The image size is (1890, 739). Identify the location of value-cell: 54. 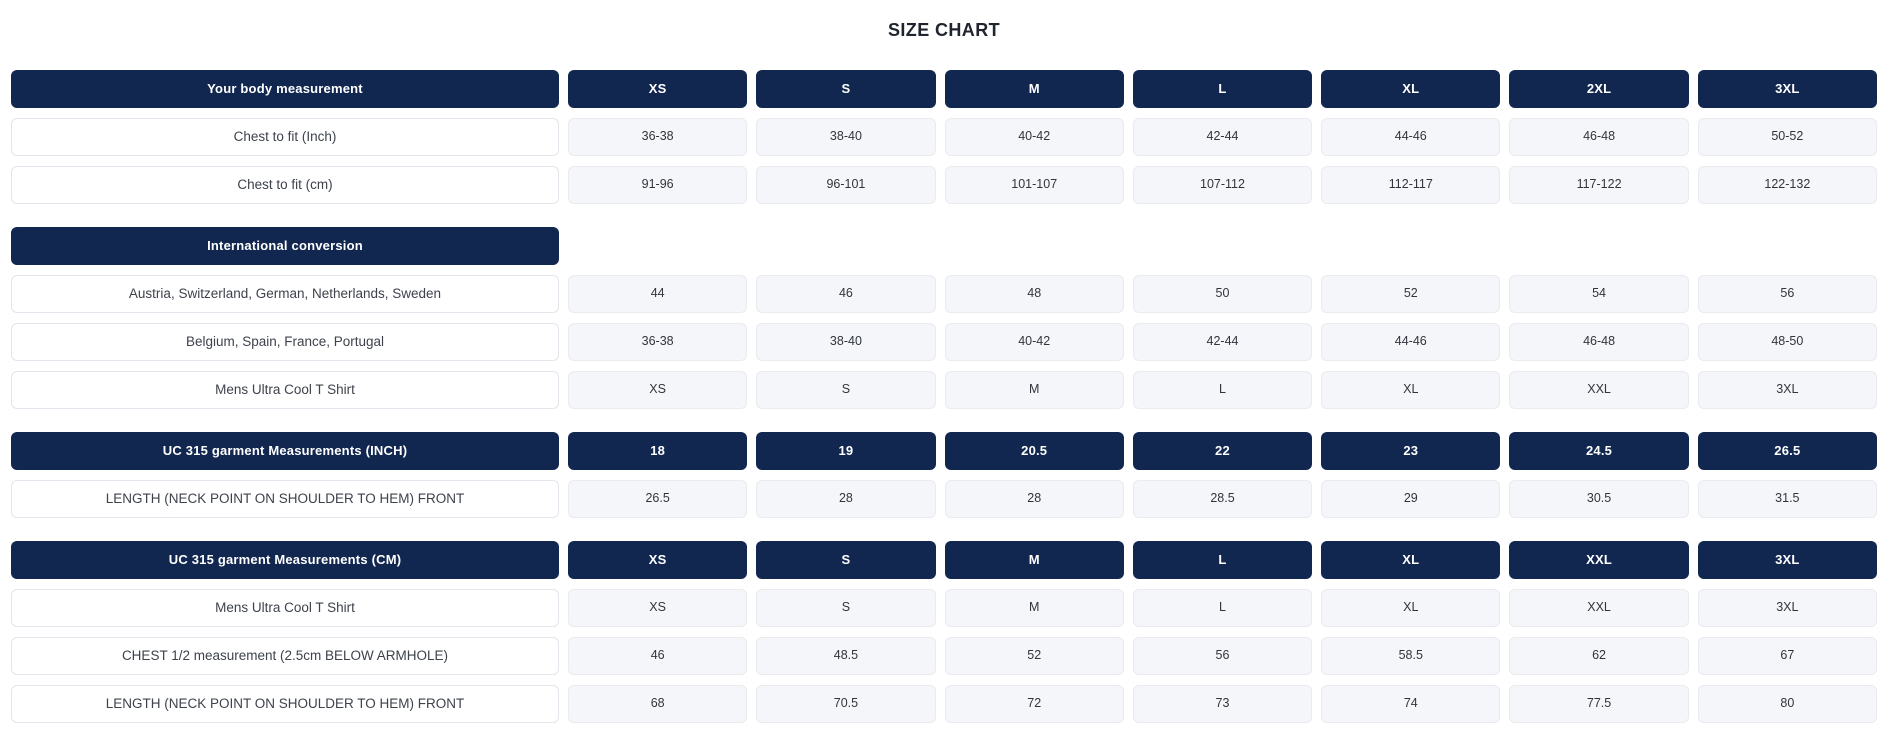
(1599, 294).